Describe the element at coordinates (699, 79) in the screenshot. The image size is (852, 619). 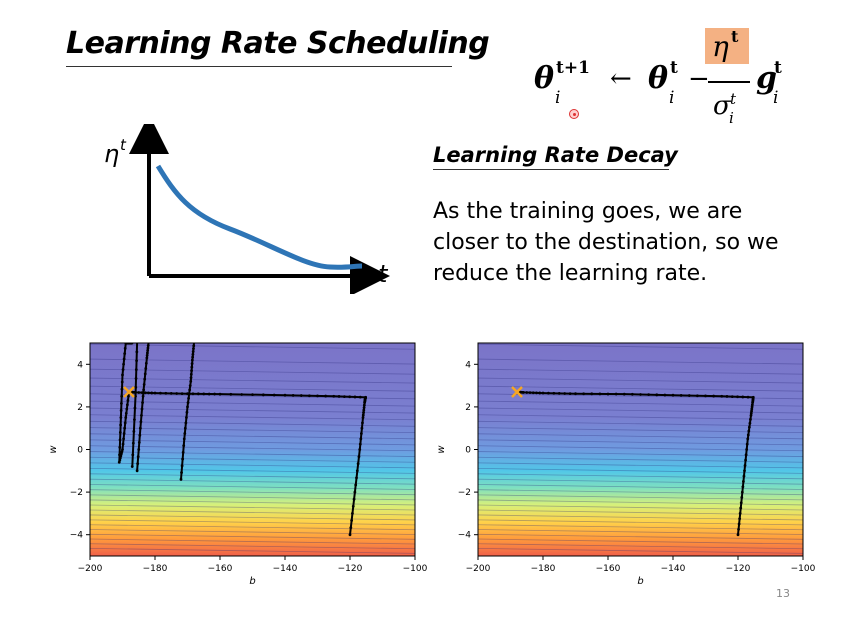
I see `minus-sign: −` at that location.